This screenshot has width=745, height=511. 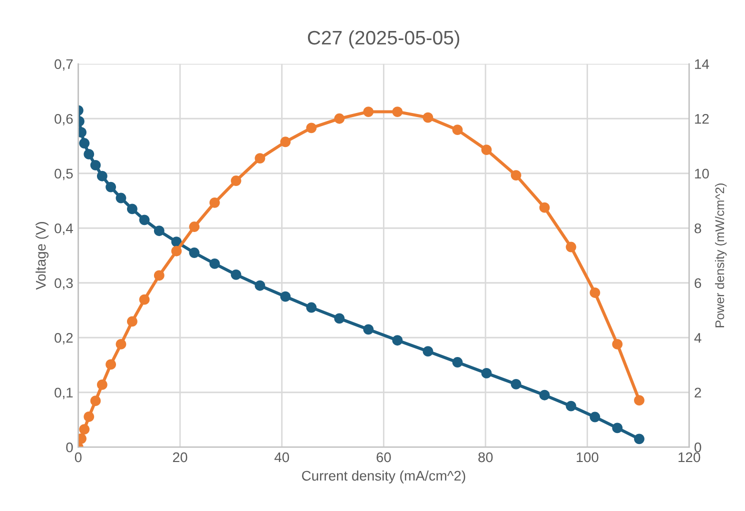 What do you see at coordinates (702, 173) in the screenshot?
I see `y2-tick-label: 10` at bounding box center [702, 173].